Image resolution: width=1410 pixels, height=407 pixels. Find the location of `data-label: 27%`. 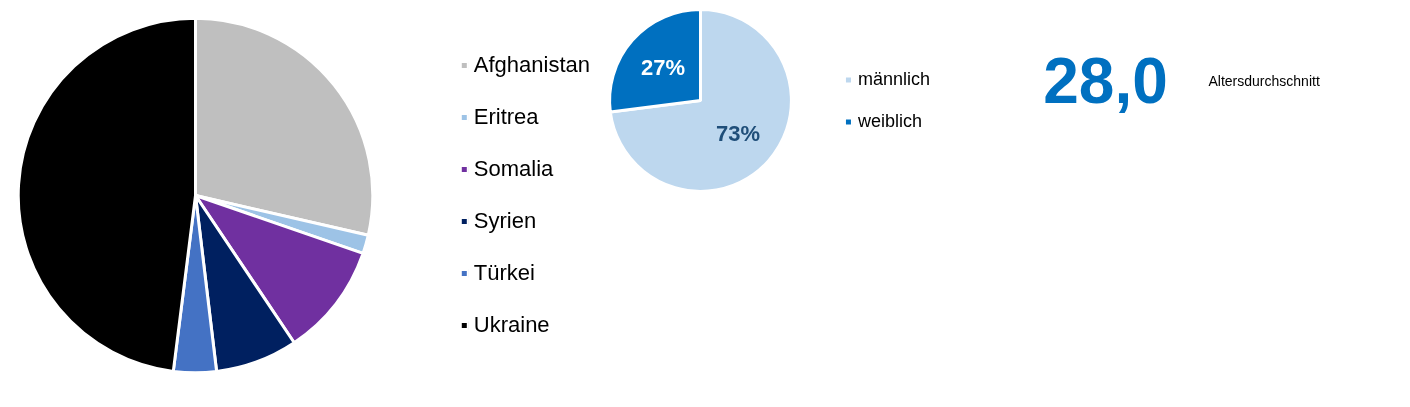

data-label: 27% is located at coordinates (663, 67).